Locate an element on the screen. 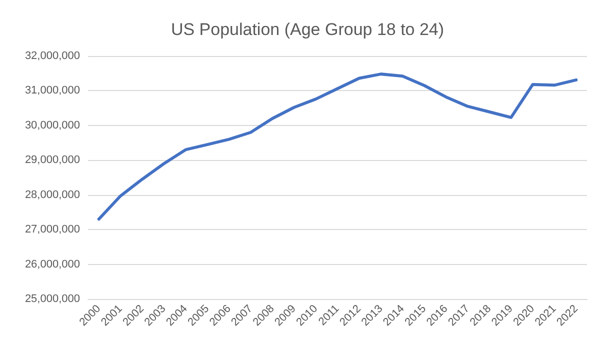  chart-title: US Population (Age Group 18 to 24) is located at coordinates (307, 29).